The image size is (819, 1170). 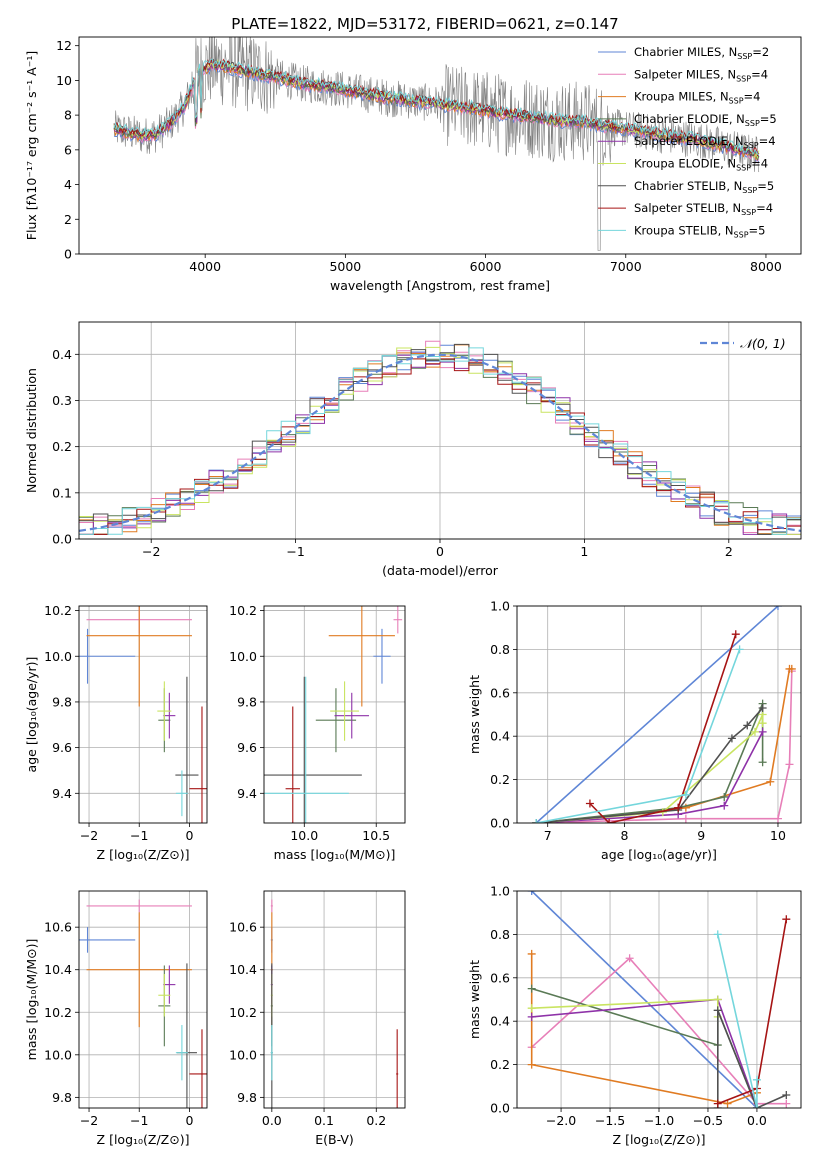 What do you see at coordinates (701, 75) in the screenshot?
I see `legend-label-salpeter-miles: Salpeter MILES, NSSP=4` at bounding box center [701, 75].